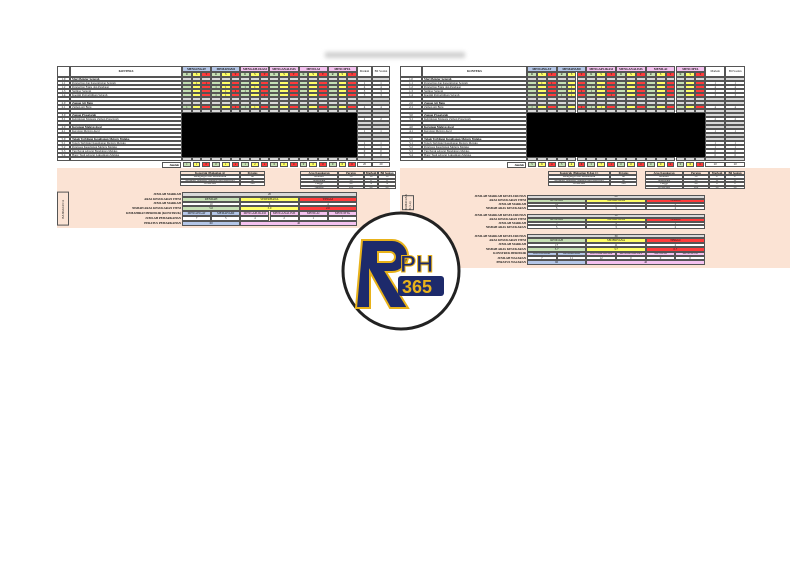 This screenshot has width=800, height=566. What do you see at coordinates (319, 184) in the screenshot?
I see `aras-table-cell: Tinggi` at bounding box center [319, 184].